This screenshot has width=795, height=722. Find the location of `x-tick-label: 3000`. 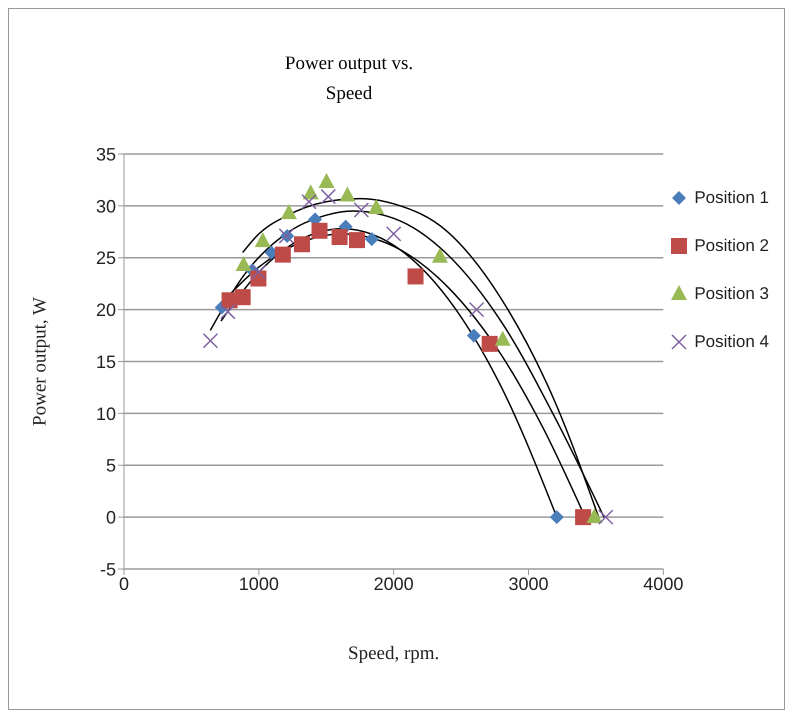

x-tick-label: 3000 is located at coordinates (528, 584).